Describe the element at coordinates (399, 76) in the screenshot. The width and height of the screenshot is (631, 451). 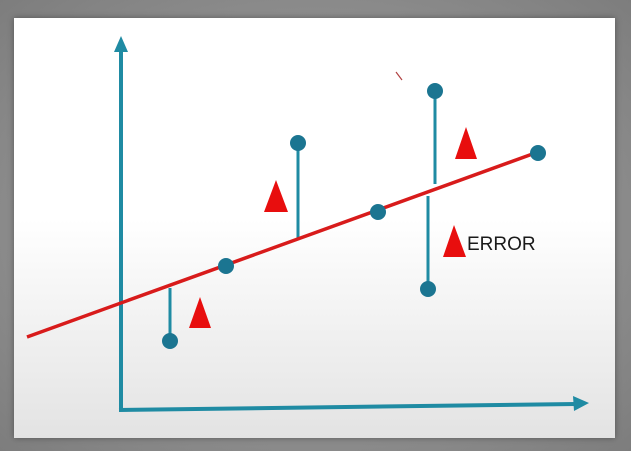
I see `stray-mark` at that location.